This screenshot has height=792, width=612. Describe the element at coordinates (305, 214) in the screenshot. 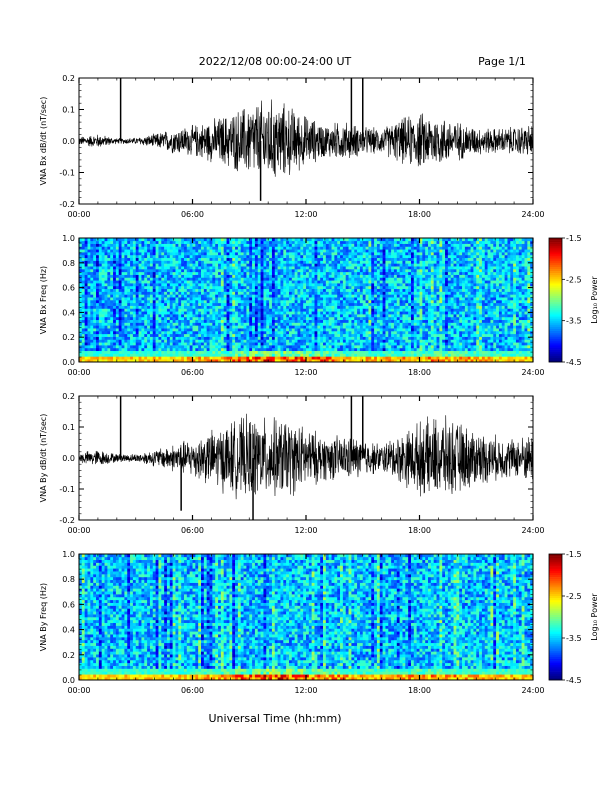

I see `x-tick-label: 12:00` at that location.